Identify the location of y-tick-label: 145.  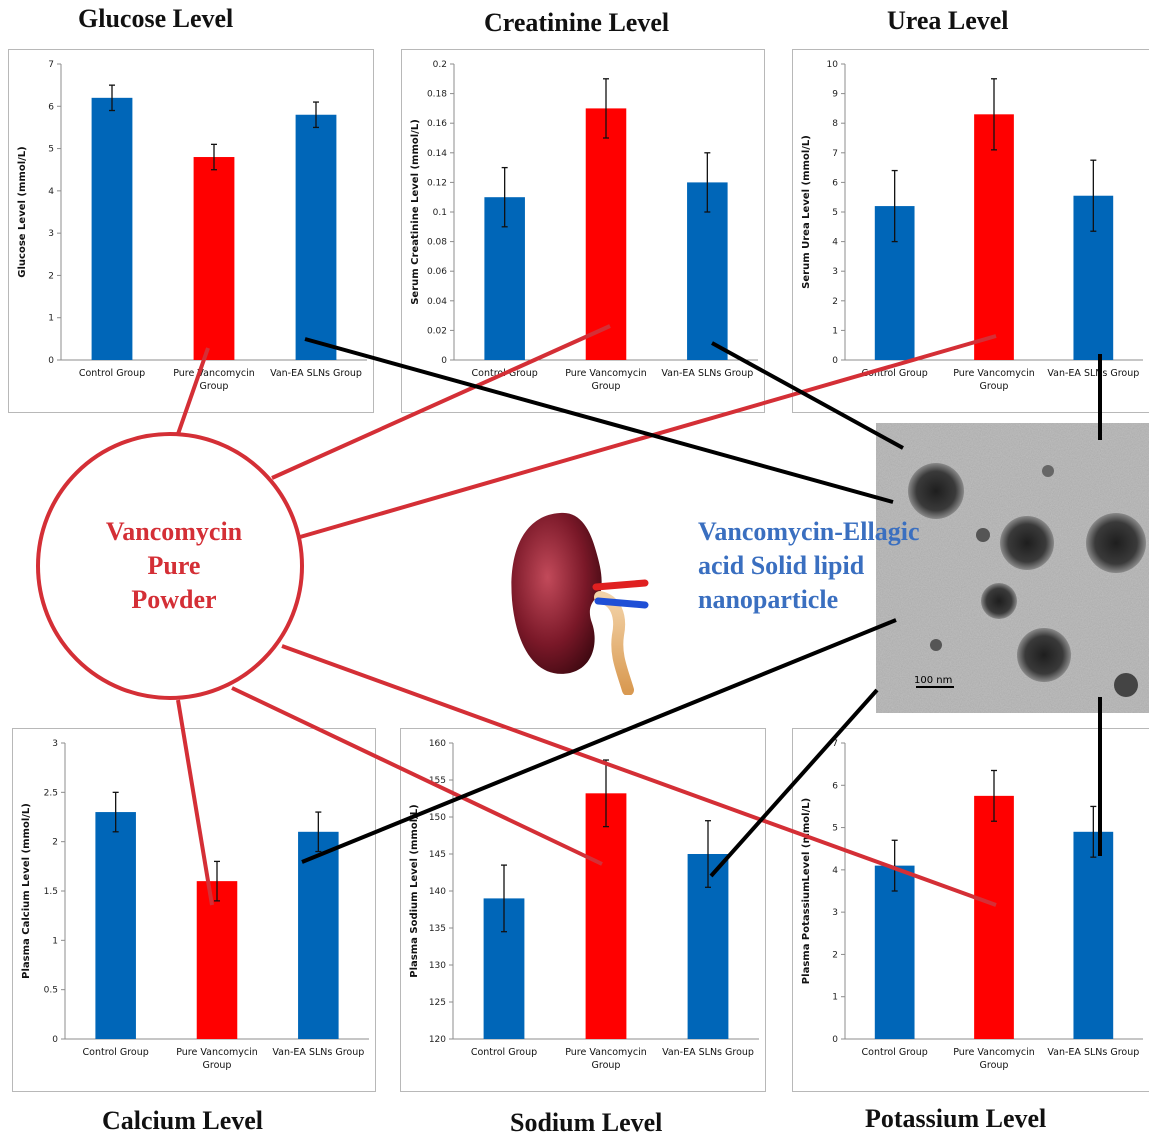
(437, 855).